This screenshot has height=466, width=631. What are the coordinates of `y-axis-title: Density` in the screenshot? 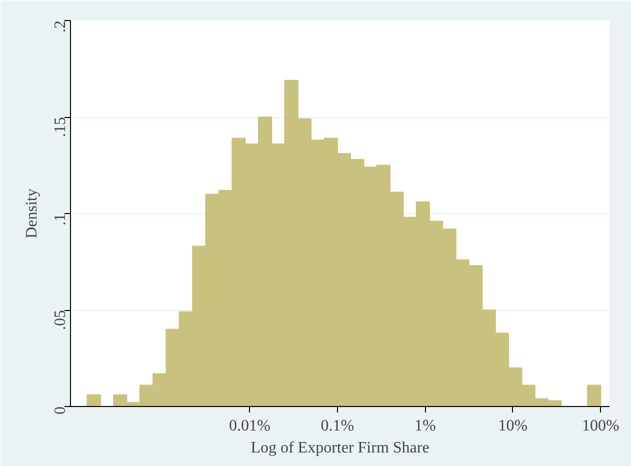 It's located at (32, 213).